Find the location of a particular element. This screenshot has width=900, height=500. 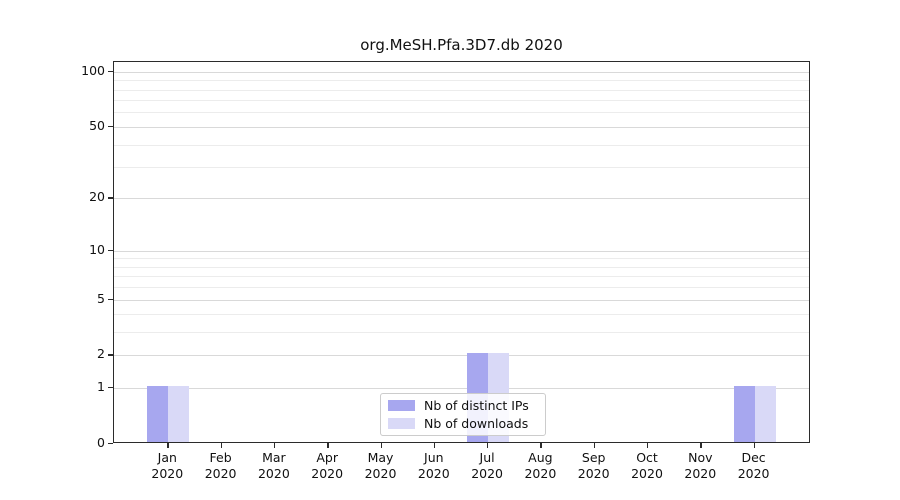

x-tick-label: Aug 2020 is located at coordinates (540, 465).